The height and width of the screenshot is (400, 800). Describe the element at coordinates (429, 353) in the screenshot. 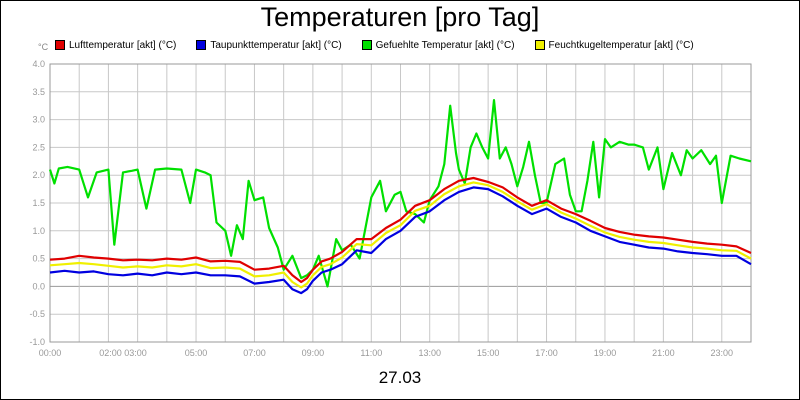

I see `x-tick-label: 13:00` at that location.